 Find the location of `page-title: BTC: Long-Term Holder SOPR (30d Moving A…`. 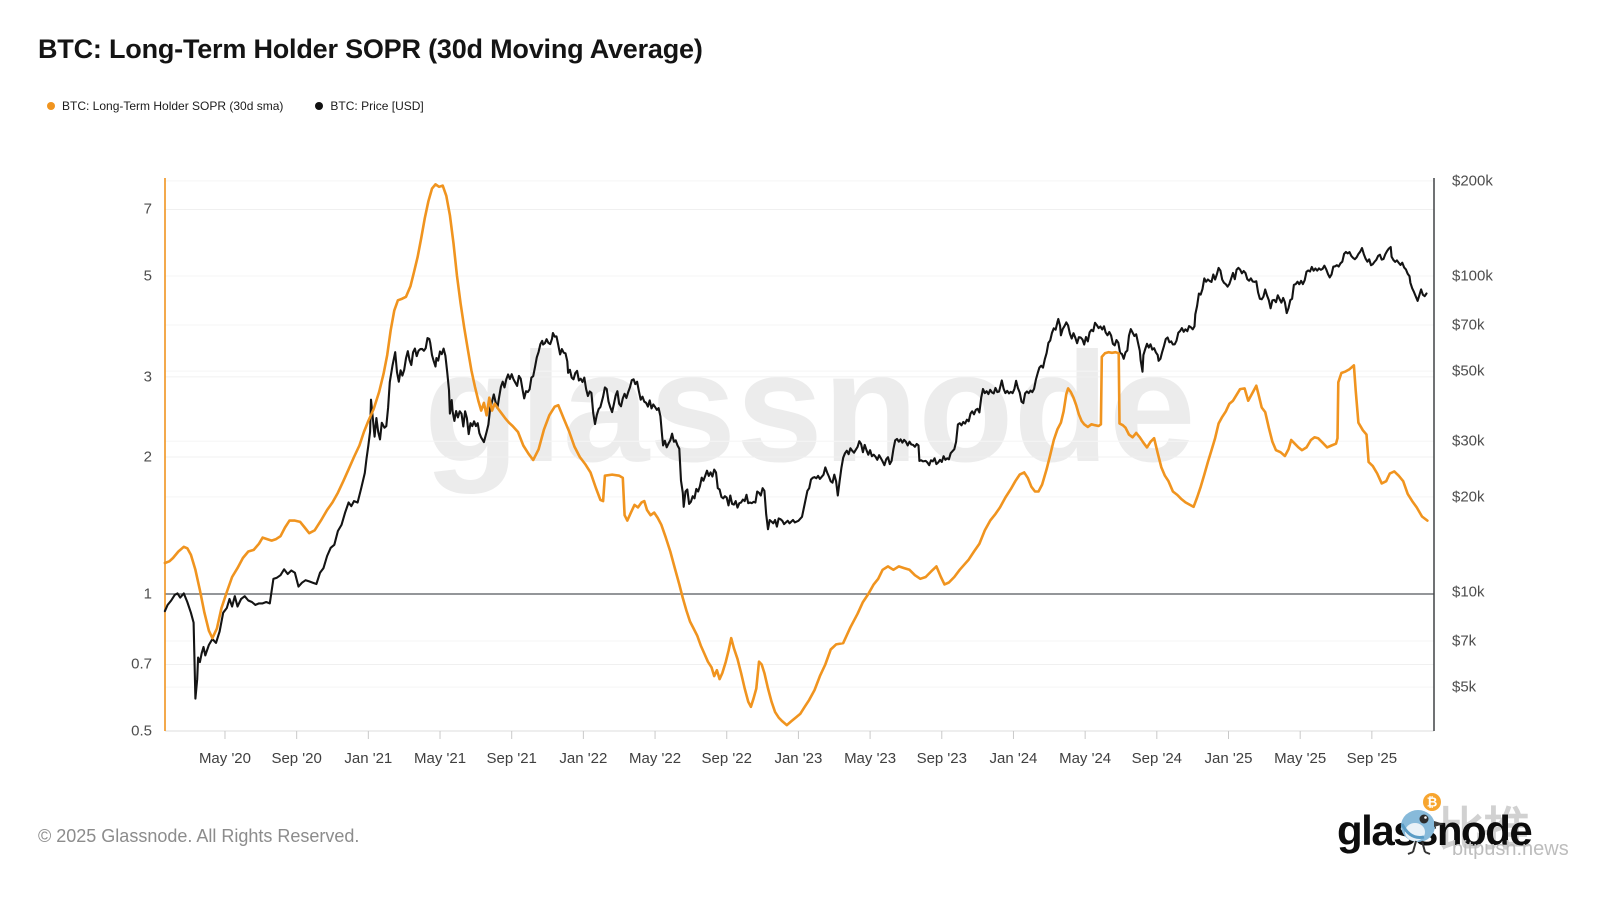

page-title: BTC: Long-Term Holder SOPR (30d Moving A… is located at coordinates (370, 49).